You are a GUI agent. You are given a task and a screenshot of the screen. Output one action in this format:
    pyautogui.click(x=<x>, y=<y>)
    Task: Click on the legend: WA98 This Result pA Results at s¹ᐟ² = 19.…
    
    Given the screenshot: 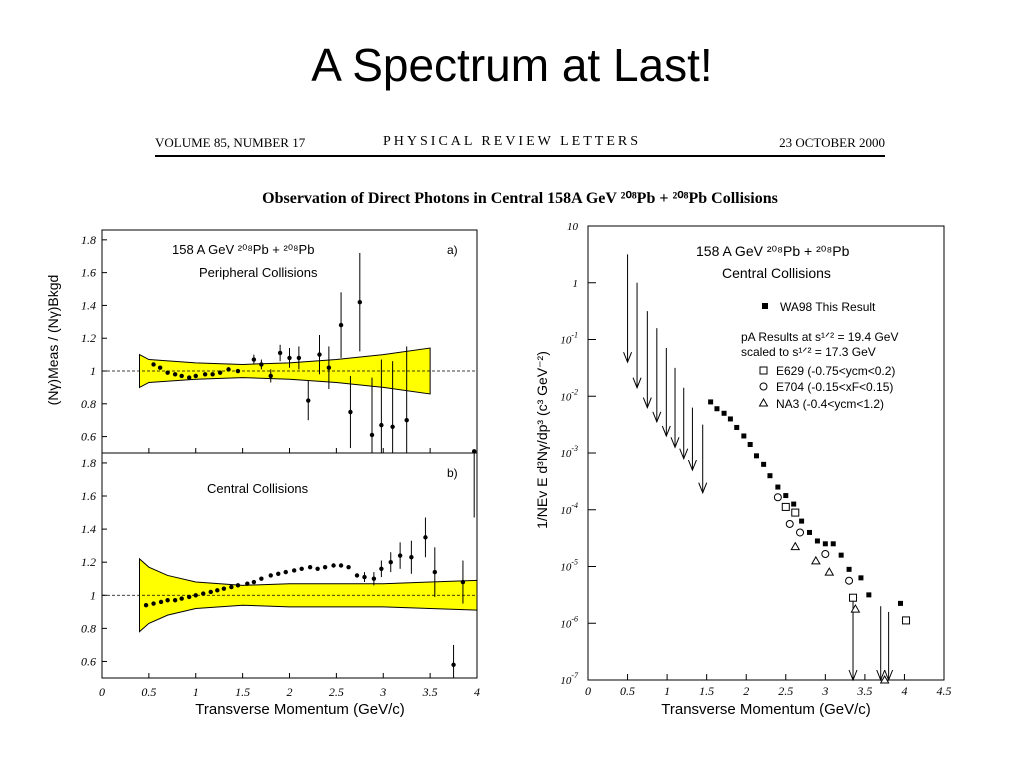 What is the action you would take?
    pyautogui.click(x=820, y=355)
    